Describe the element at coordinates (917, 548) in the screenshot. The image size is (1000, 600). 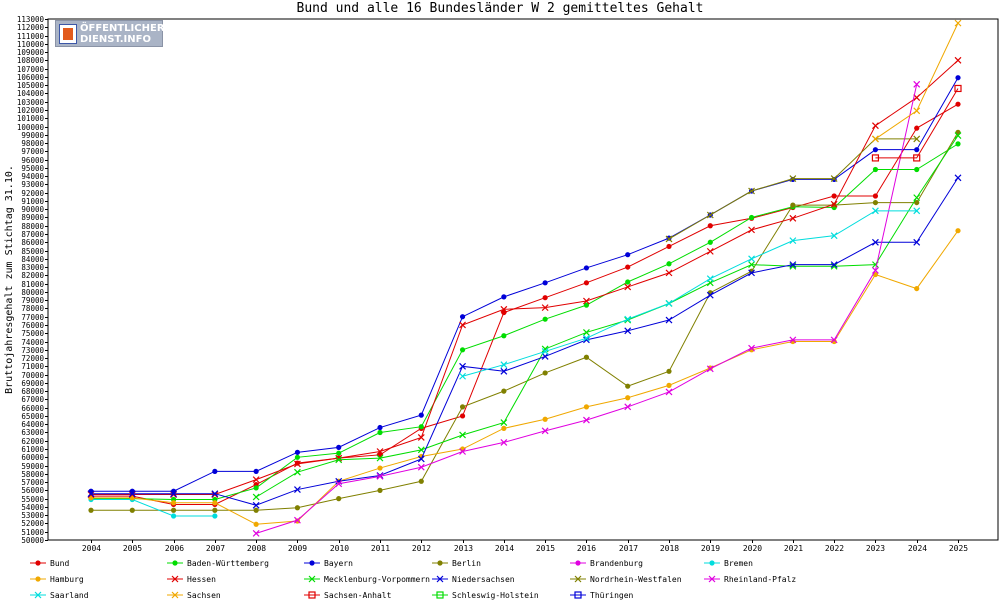
I see `x-tick-label: 2024` at that location.